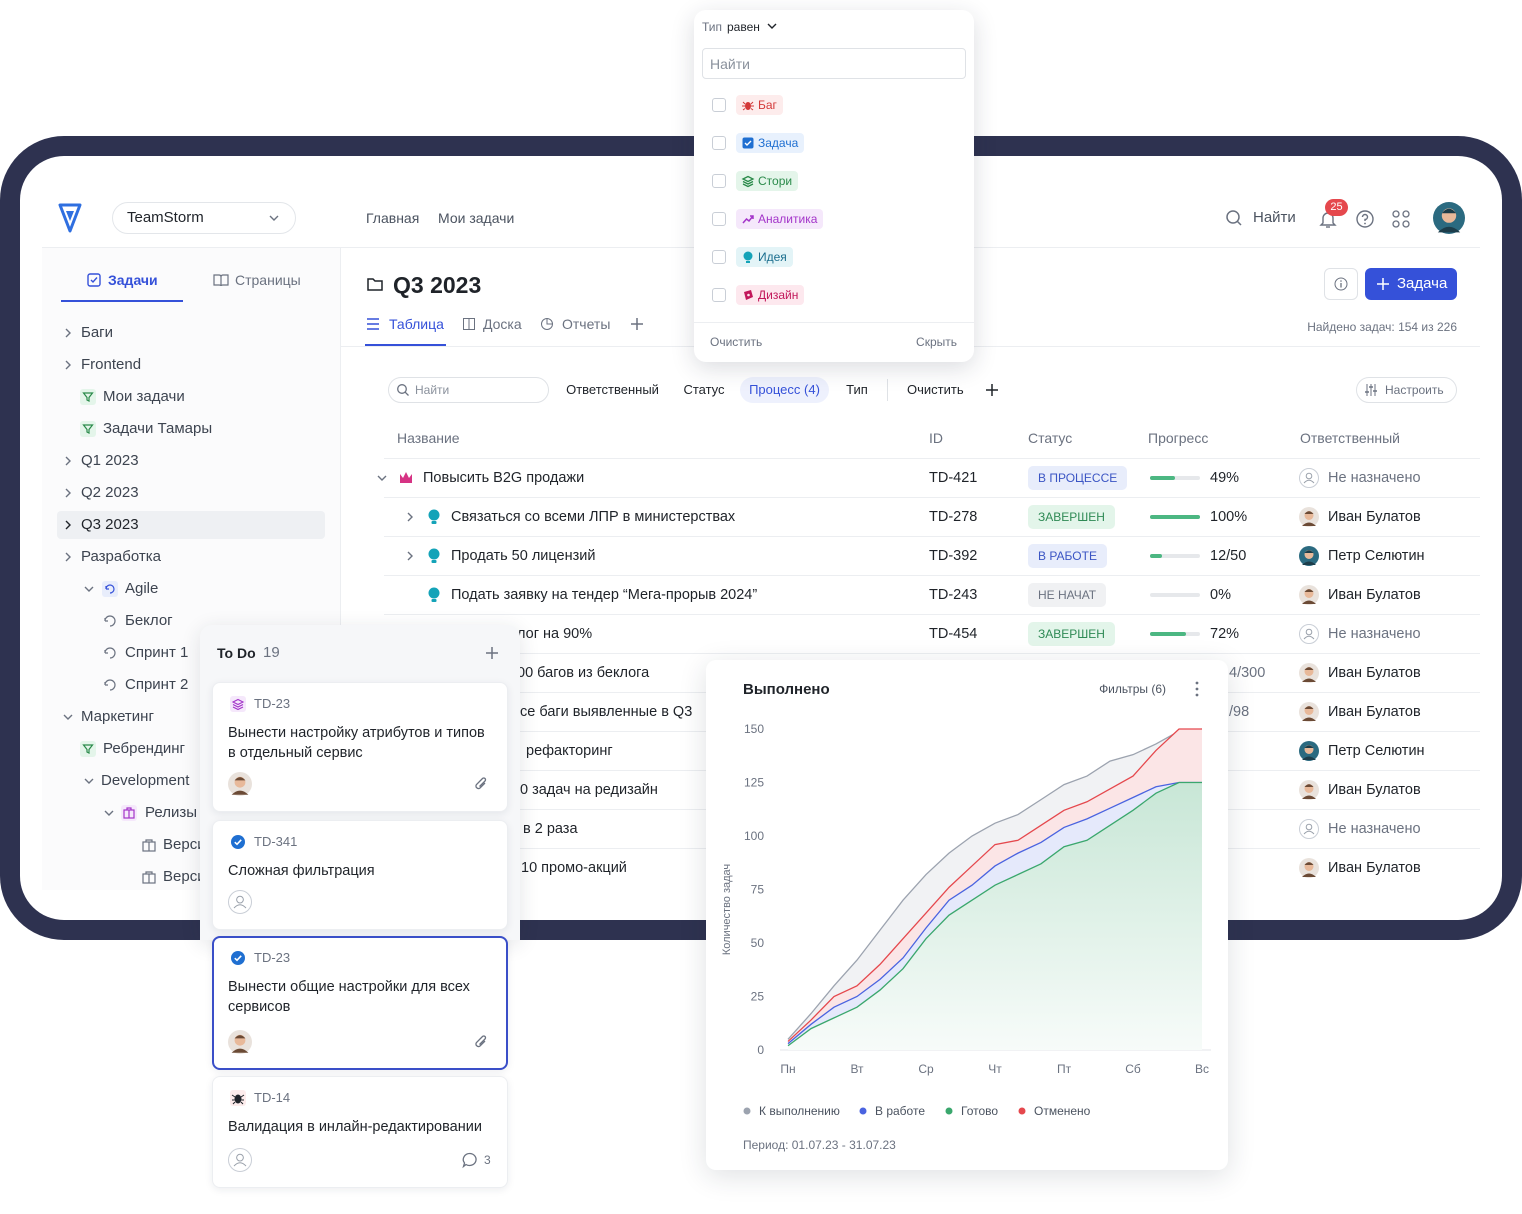  I want to click on popup-hide: Скрыть, so click(936, 342).